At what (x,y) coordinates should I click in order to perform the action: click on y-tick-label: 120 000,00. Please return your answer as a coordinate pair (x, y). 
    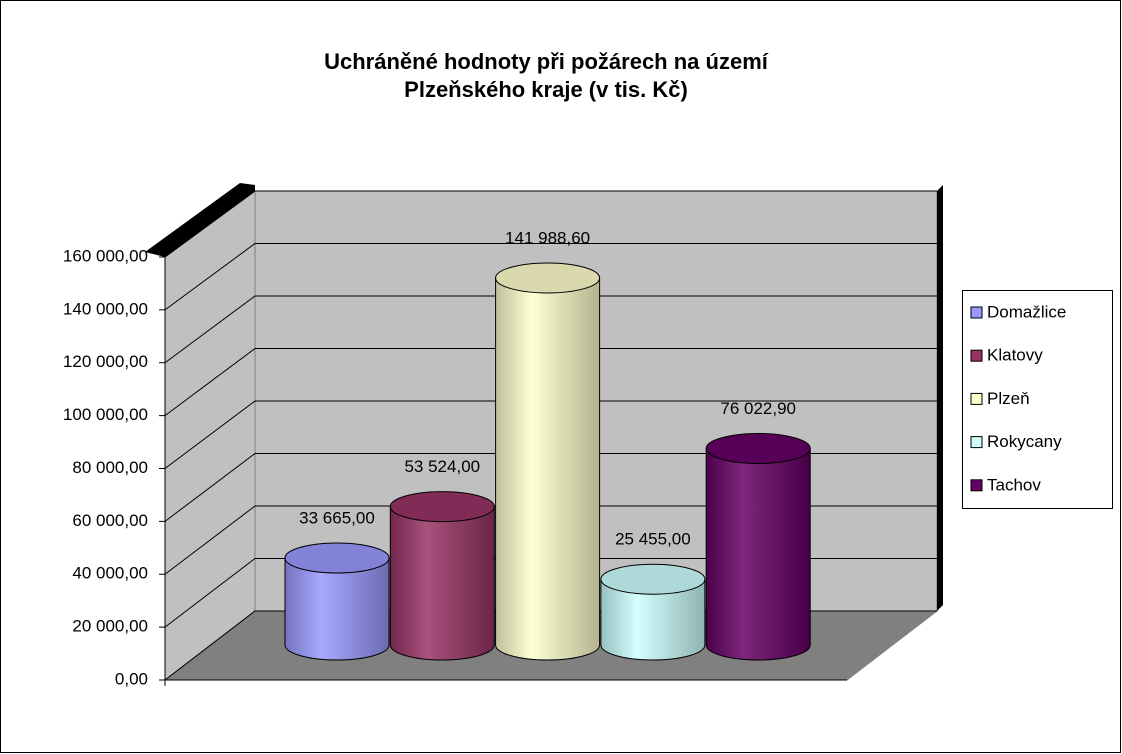
    Looking at the image, I should click on (105, 361).